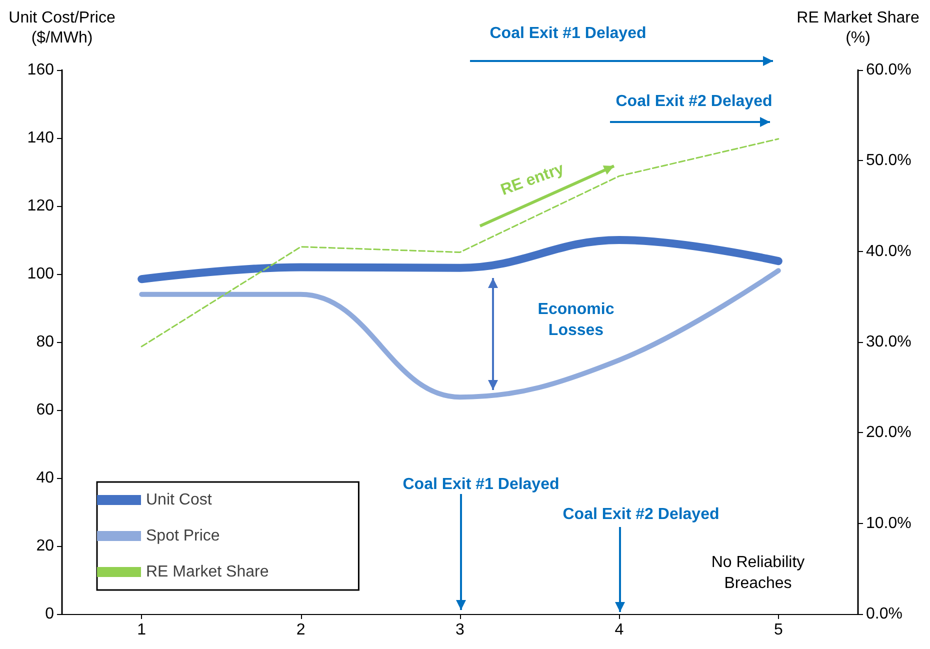 Image resolution: width=930 pixels, height=649 pixels. Describe the element at coordinates (207, 572) in the screenshot. I see `legend-label: RE Market Share` at that location.